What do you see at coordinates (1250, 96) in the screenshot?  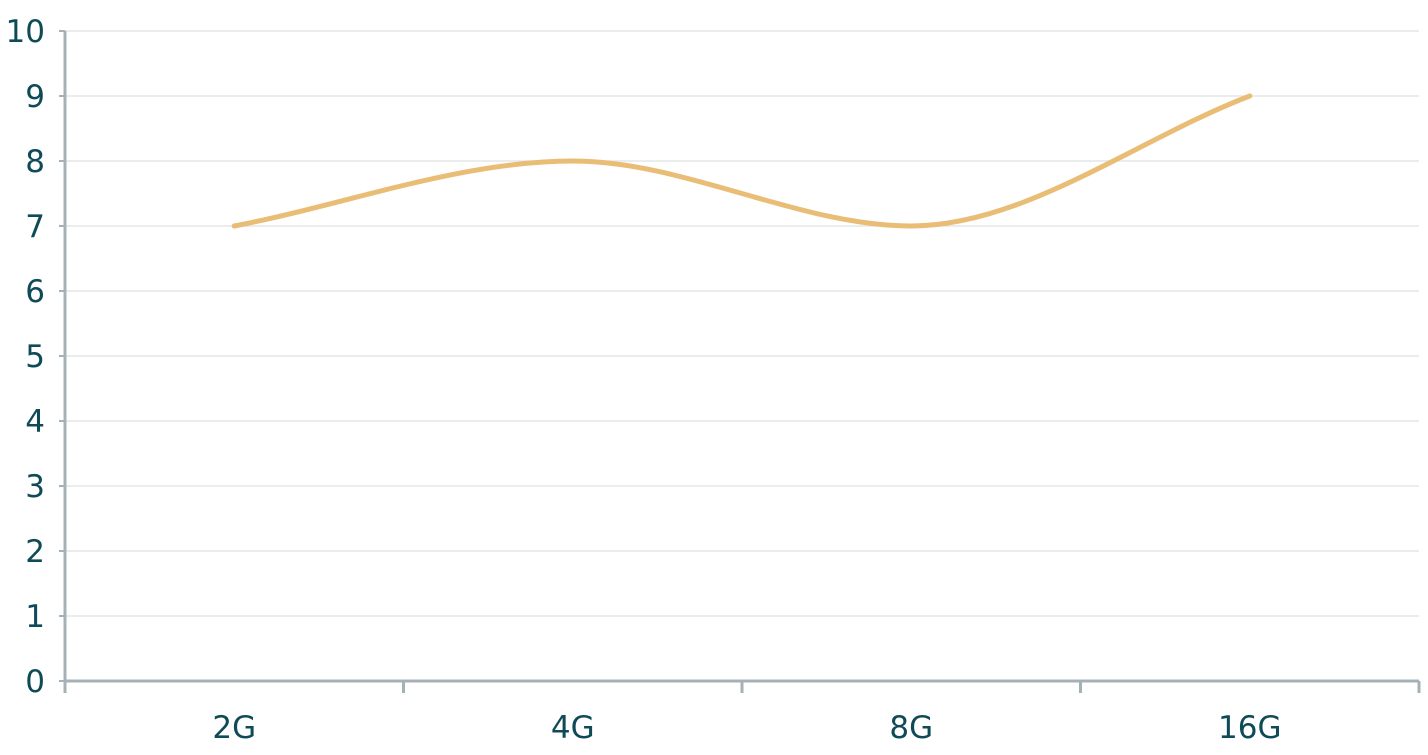 I see `data-point-16G` at bounding box center [1250, 96].